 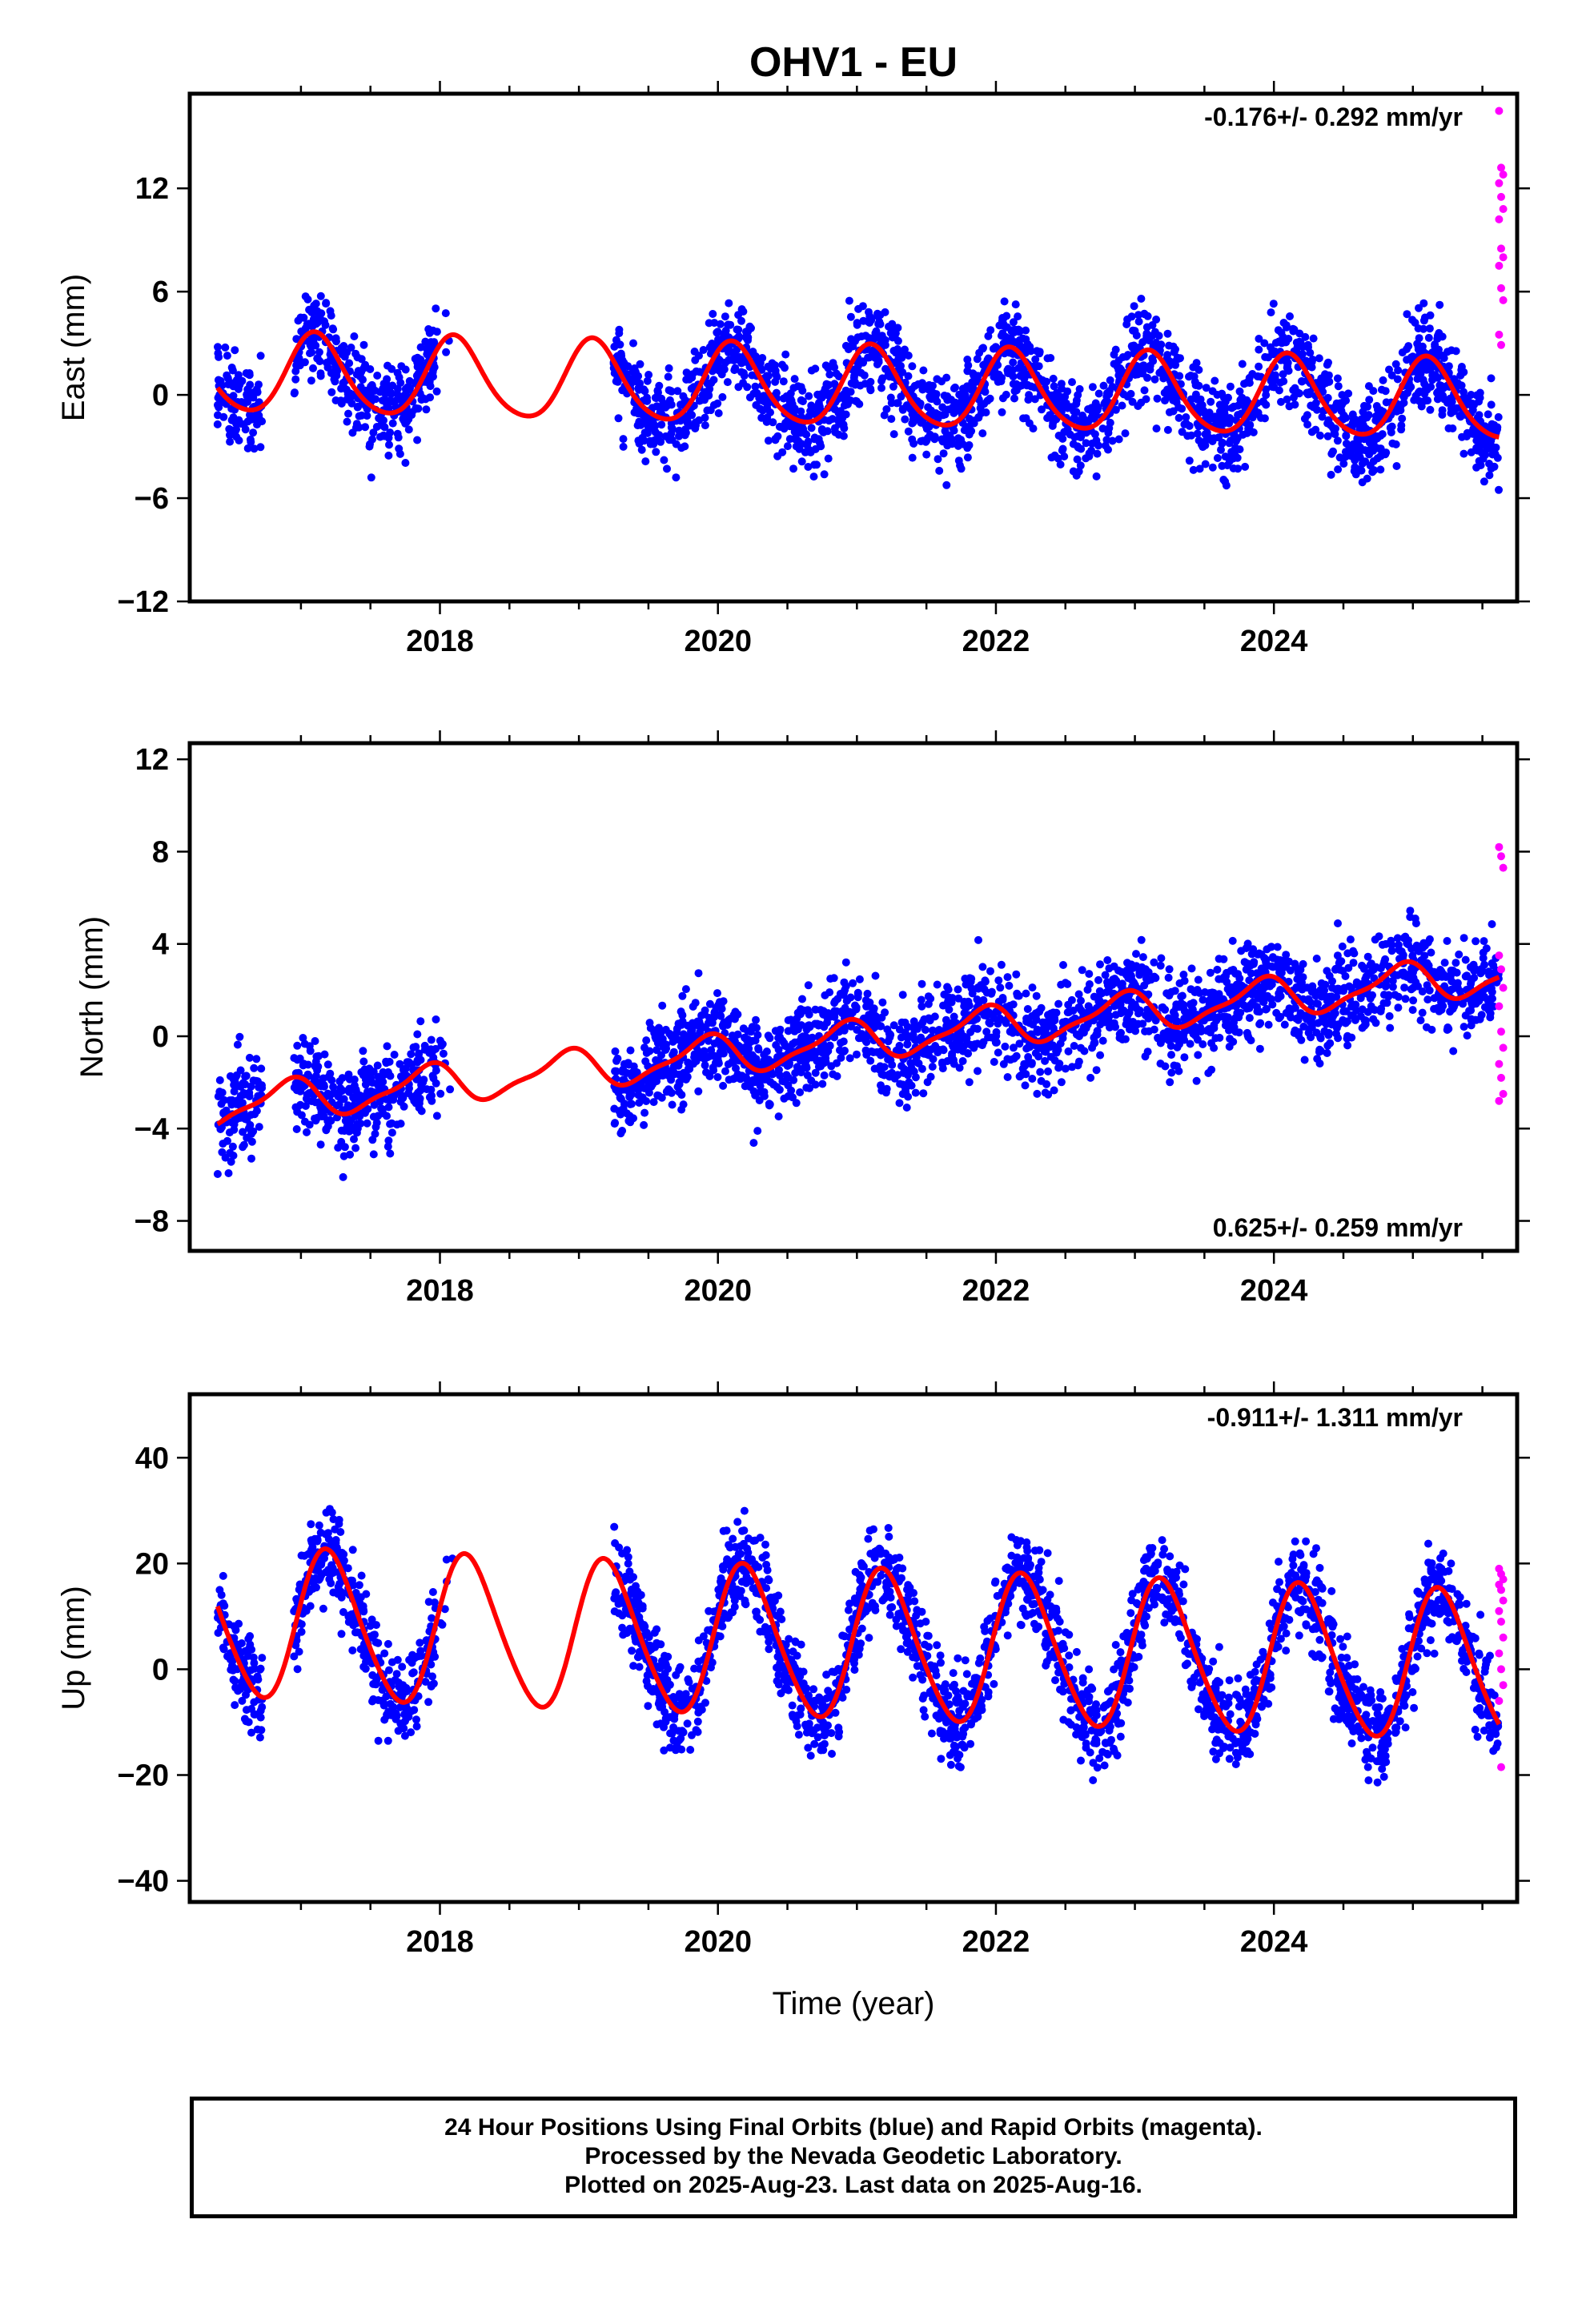 What do you see at coordinates (74, 347) in the screenshot?
I see `east-y-axis-label: East (mm)` at bounding box center [74, 347].